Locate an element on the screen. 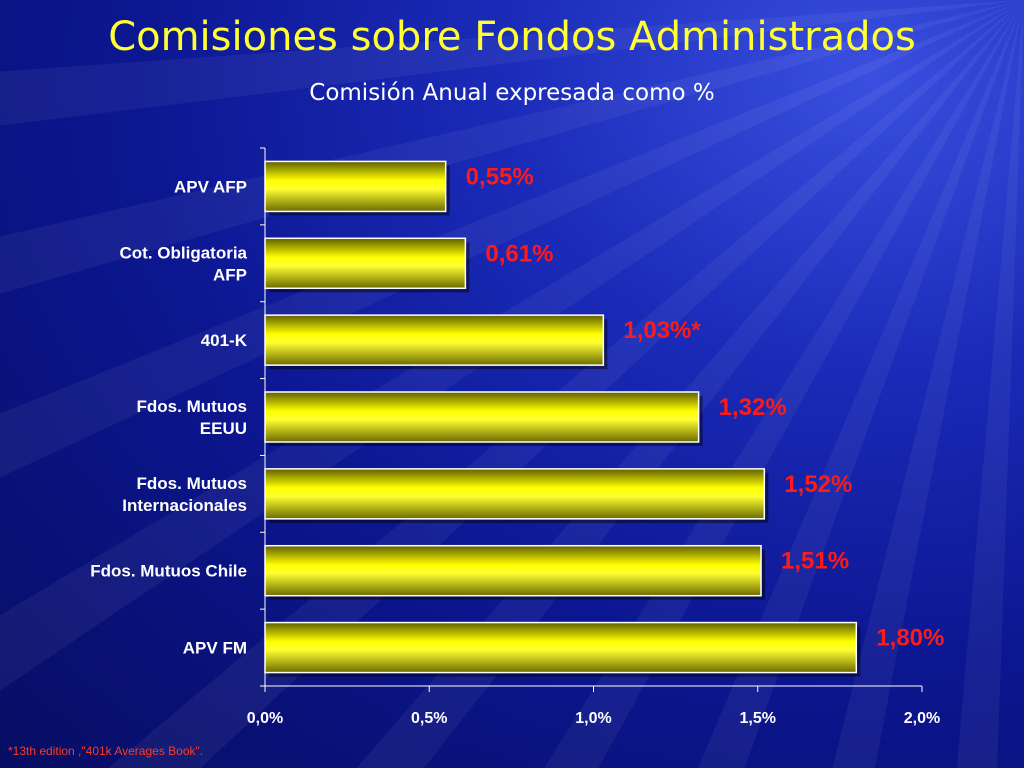 This screenshot has width=1024, height=768. value-label: 1,32% is located at coordinates (753, 407).